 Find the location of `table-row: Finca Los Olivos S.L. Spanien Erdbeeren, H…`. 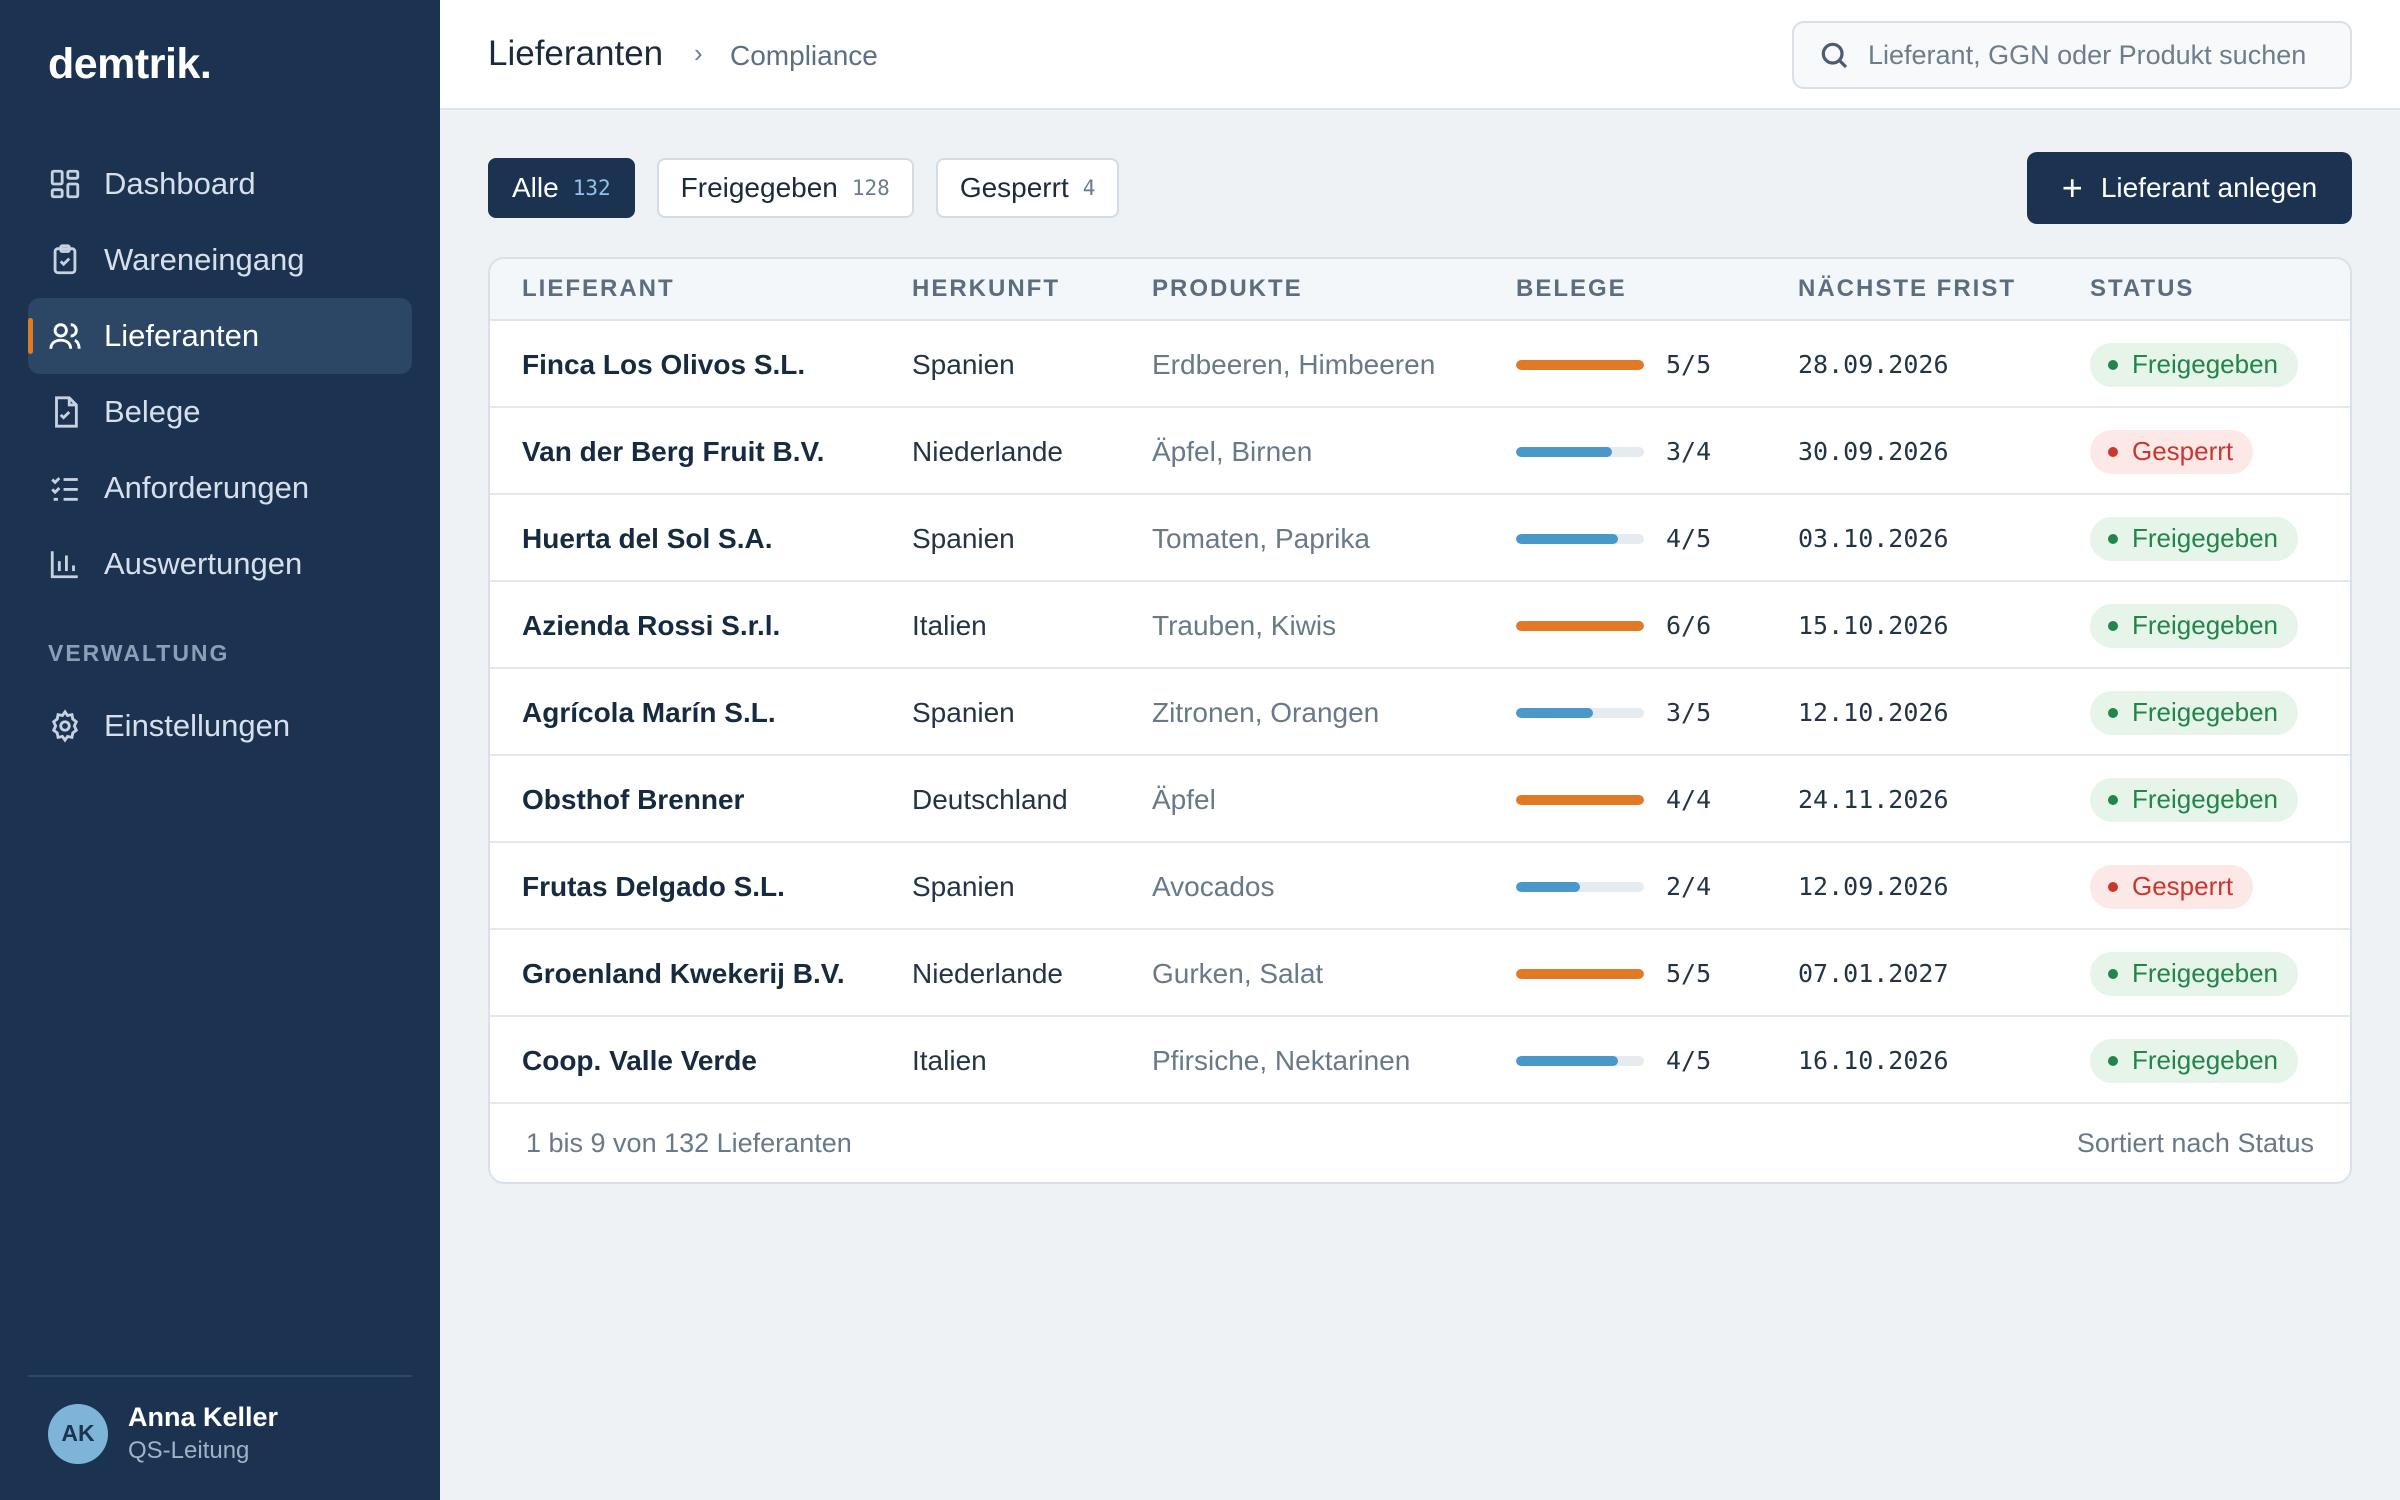

table-row: Finca Los Olivos S.L. Spanien Erdbeeren, H… is located at coordinates (1420, 364).